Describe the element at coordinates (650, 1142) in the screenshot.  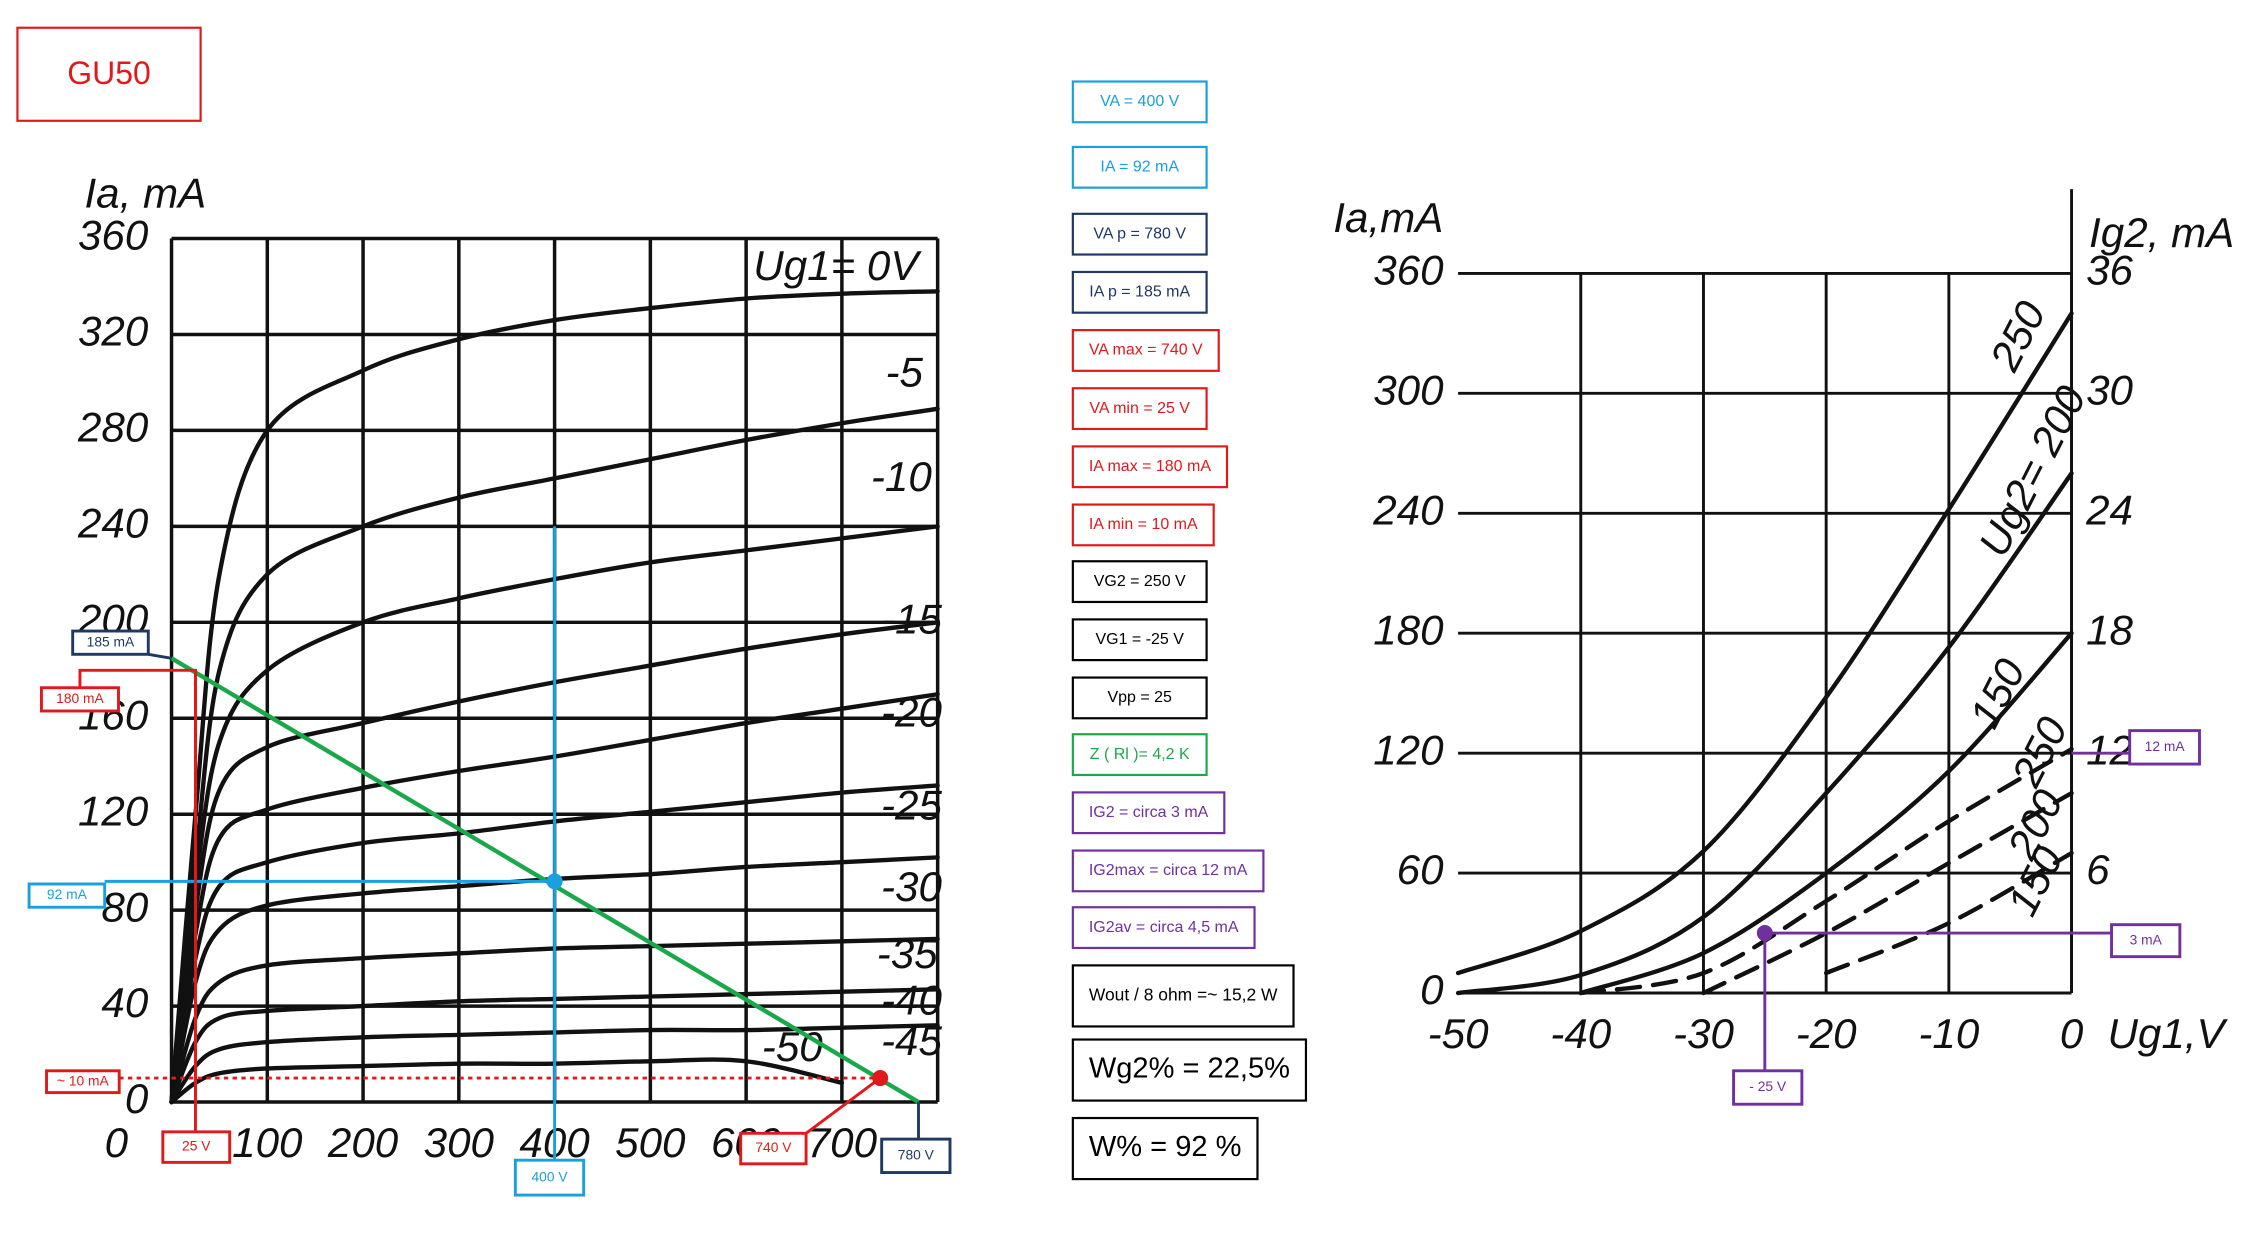
I see `x-tick-label: 500` at that location.